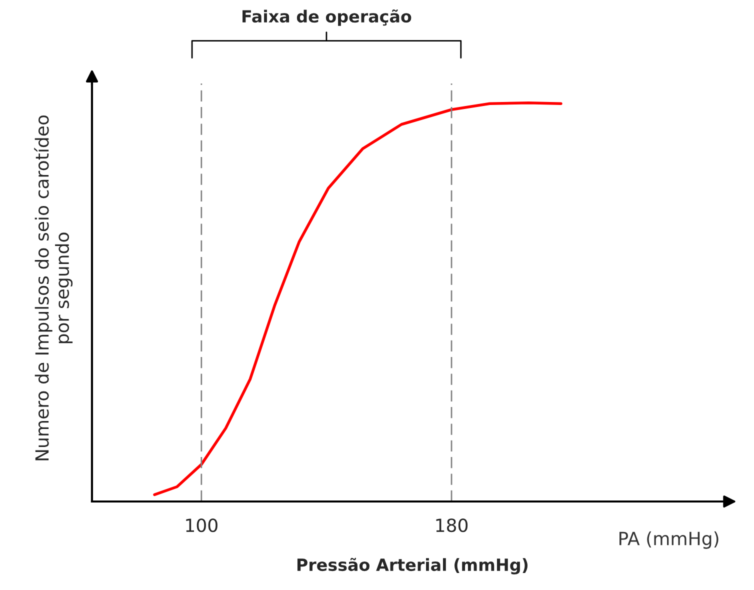 The height and width of the screenshot is (590, 754). What do you see at coordinates (327, 17) in the screenshot?
I see `text: Faixa de operação` at bounding box center [327, 17].